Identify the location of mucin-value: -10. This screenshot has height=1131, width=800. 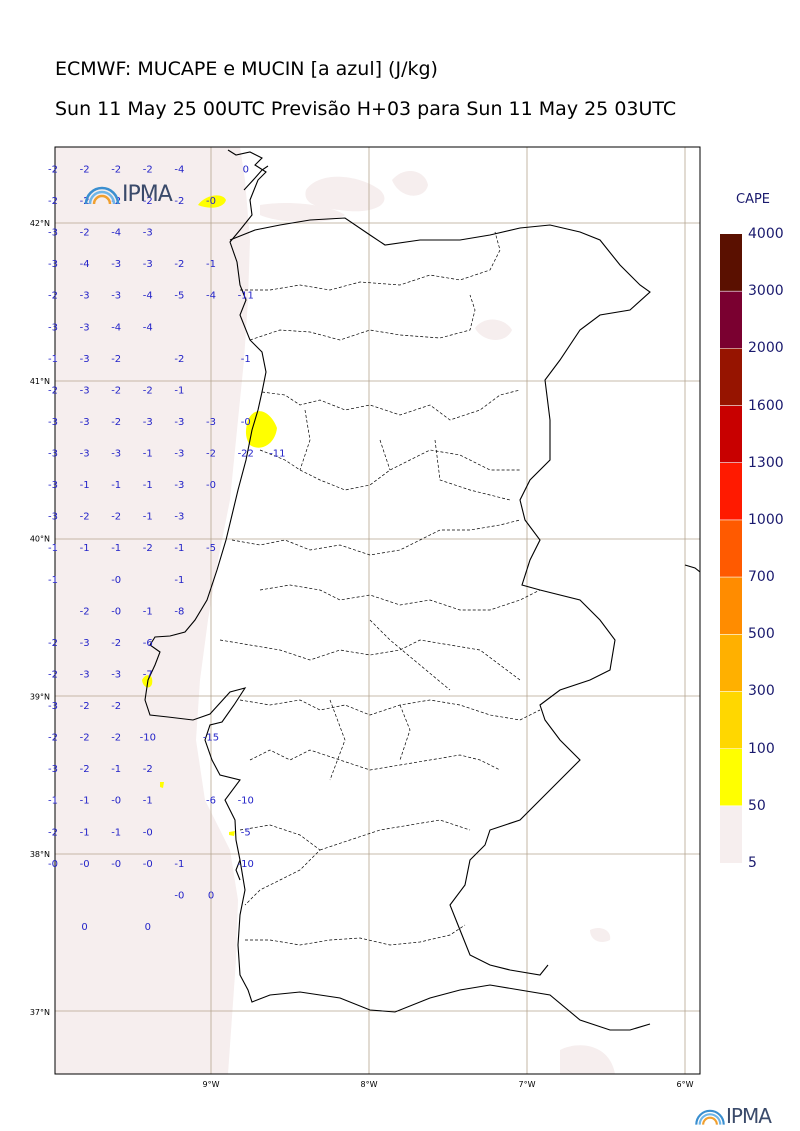
(246, 801).